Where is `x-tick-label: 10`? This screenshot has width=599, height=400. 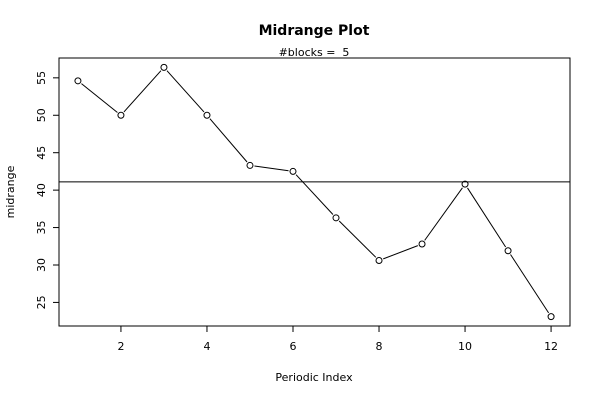
x-tick-label: 10 is located at coordinates (465, 346).